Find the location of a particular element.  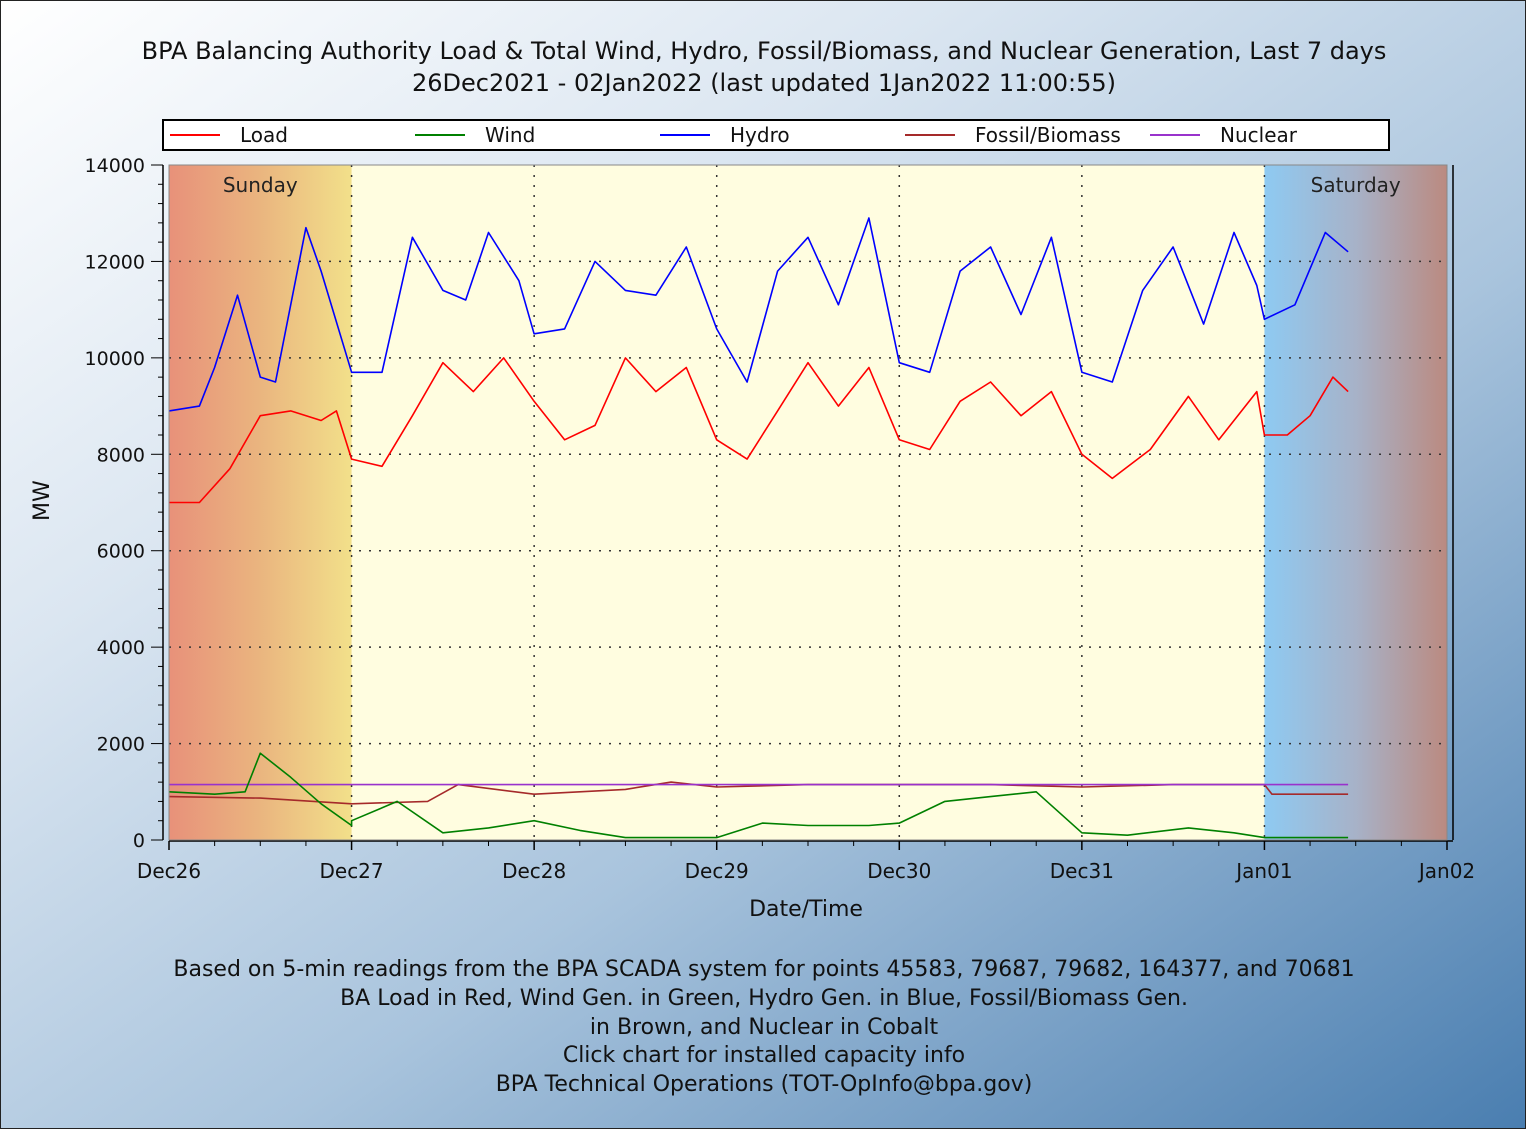

y-tick-label-10000: 10000 is located at coordinates (115, 359).